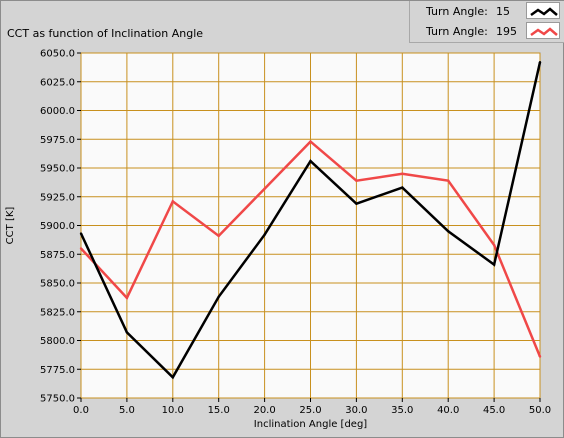 Image resolution: width=564 pixels, height=438 pixels. Describe the element at coordinates (127, 410) in the screenshot. I see `x-tick-label: 5.0` at that location.